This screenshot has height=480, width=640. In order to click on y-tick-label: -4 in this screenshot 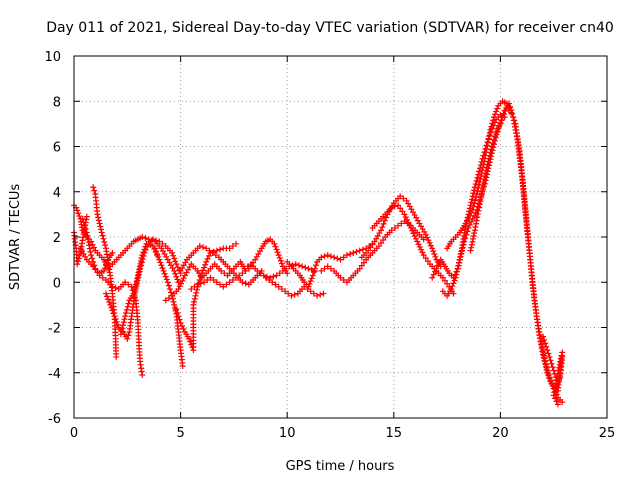, I will do `click(54, 374)`.